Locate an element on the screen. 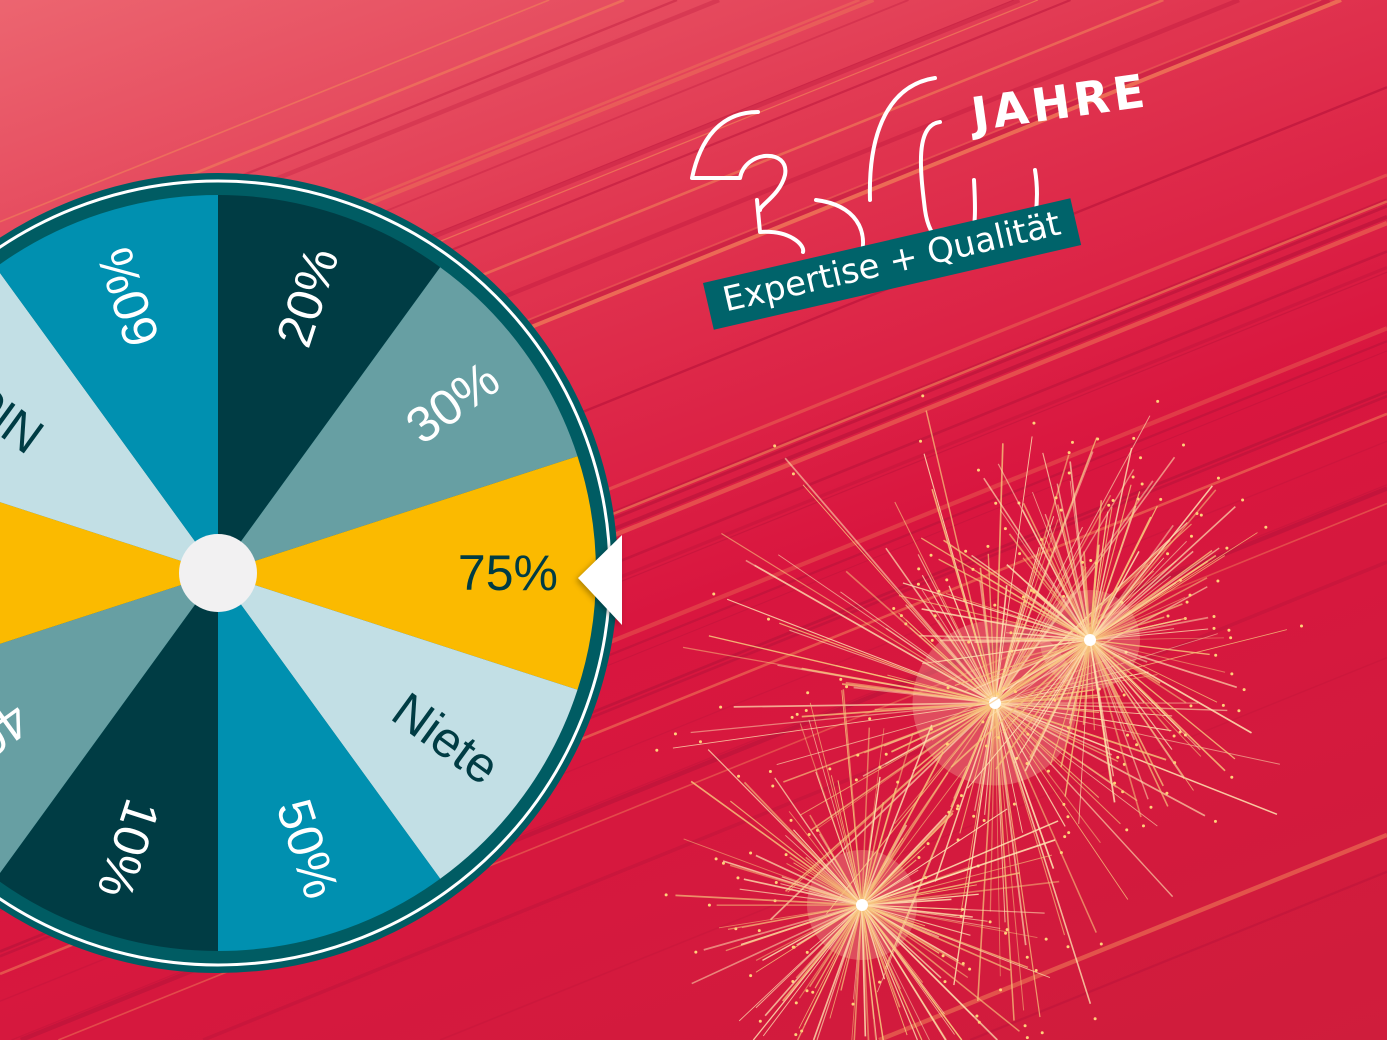 This screenshot has height=1040, width=1387. wheel-segment-label: 75% is located at coordinates (508, 573).